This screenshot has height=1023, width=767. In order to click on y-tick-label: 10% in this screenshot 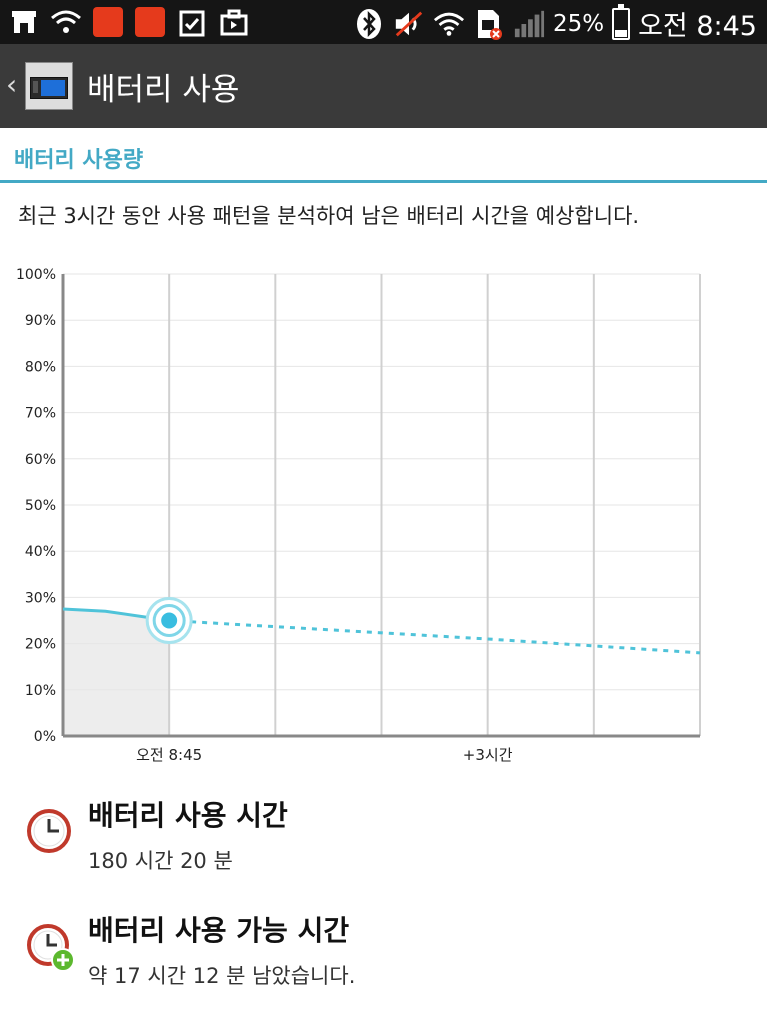, I will do `click(40, 691)`.